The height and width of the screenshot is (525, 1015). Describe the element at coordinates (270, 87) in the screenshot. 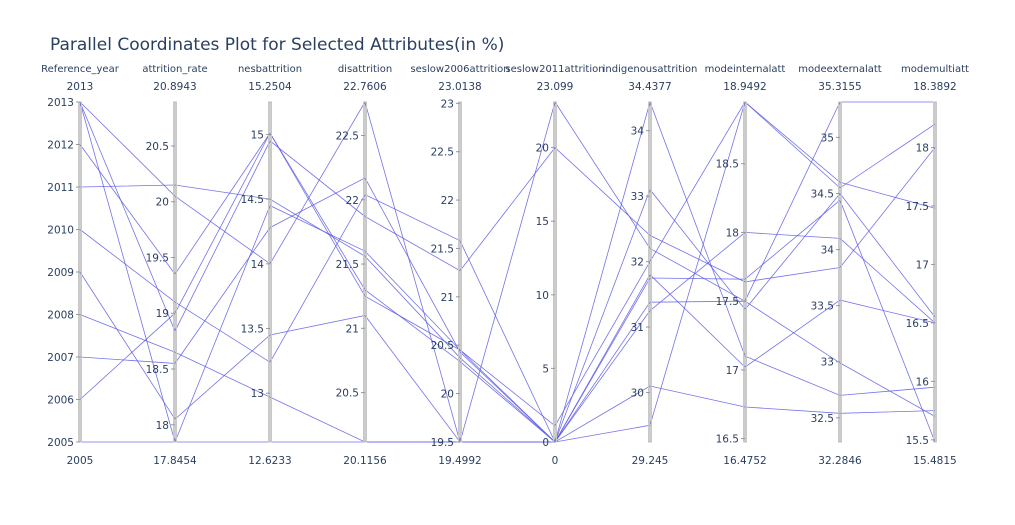

I see `range-max-label: 15.2504` at that location.